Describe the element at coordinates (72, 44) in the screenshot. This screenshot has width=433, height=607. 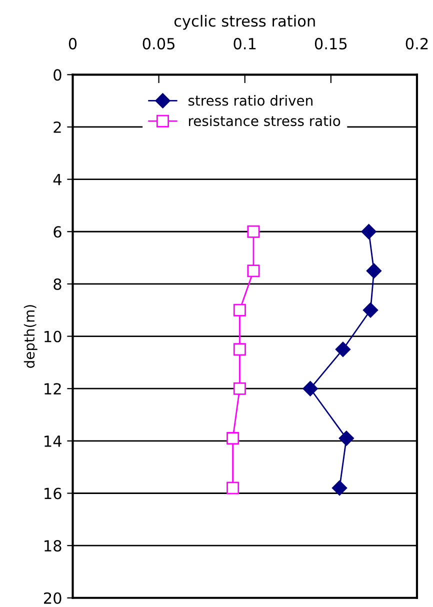
I see `x-tick-label: 0` at that location.